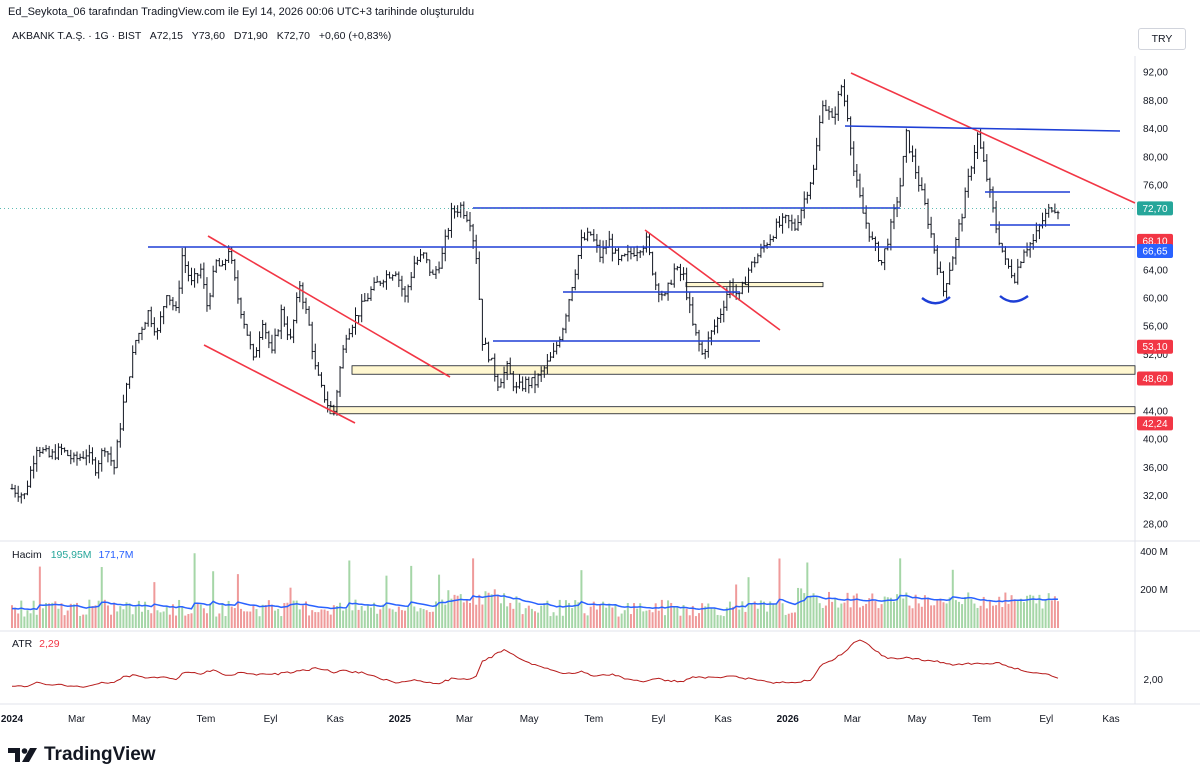 The height and width of the screenshot is (782, 1200). I want to click on price-axis-label: 64,00, so click(1155, 270).